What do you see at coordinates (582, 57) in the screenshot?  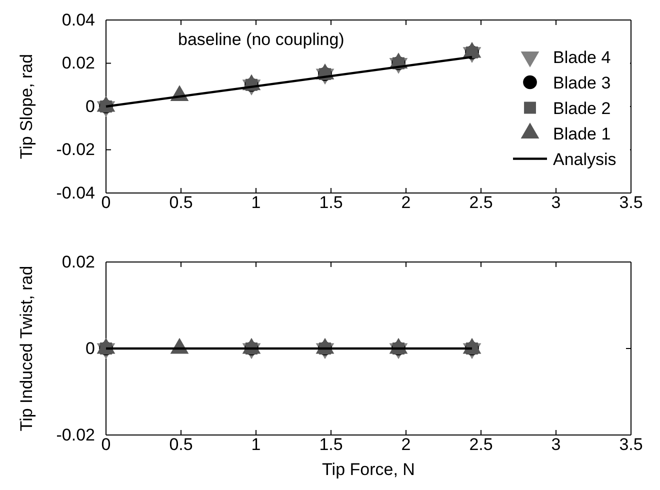 I see `legend-label: Blade 4` at bounding box center [582, 57].